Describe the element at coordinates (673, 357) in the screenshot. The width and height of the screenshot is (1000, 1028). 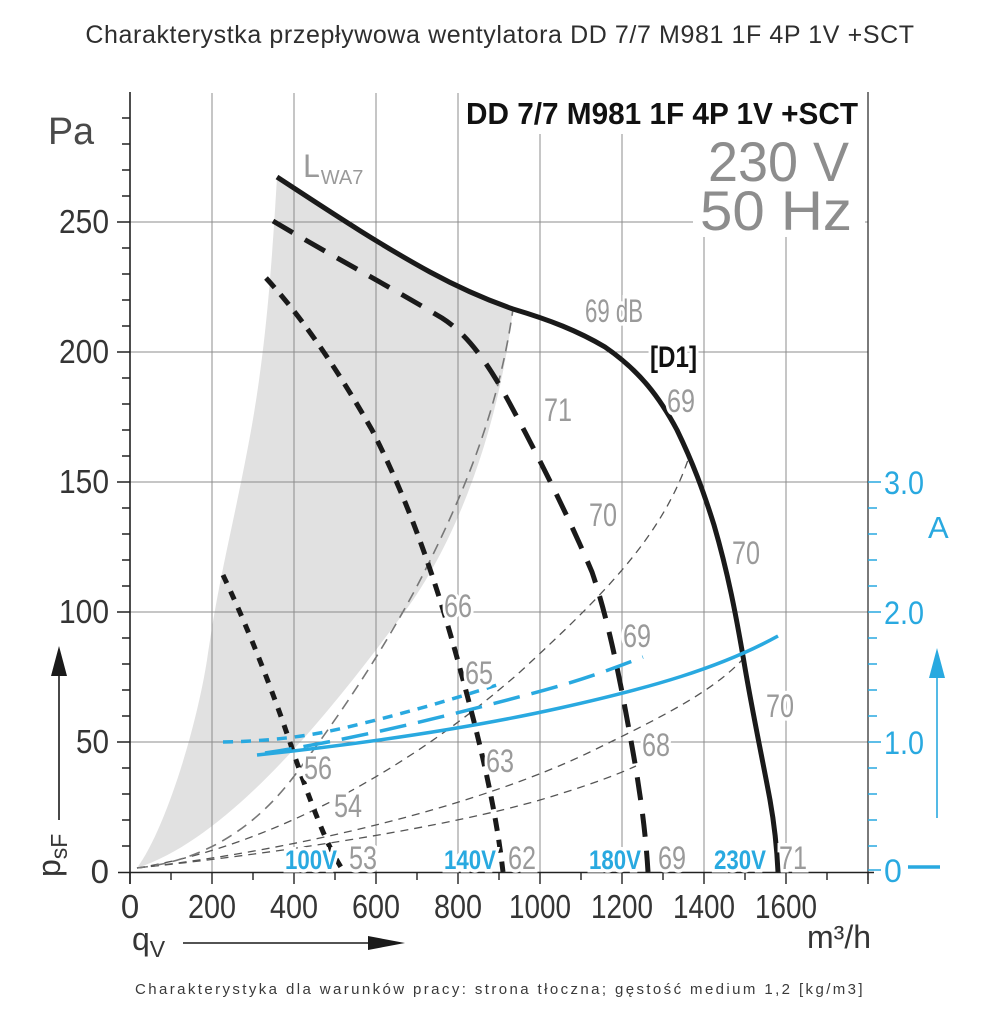
I see `operating-point-label: [D1]` at that location.